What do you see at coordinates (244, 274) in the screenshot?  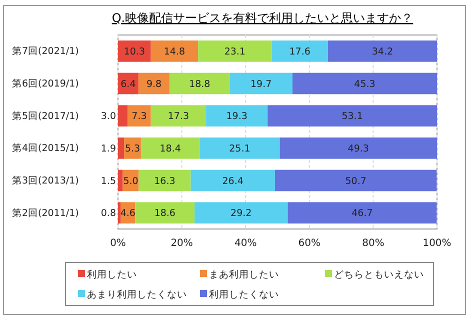 I see `legend-label: まあ利用したい` at bounding box center [244, 274].